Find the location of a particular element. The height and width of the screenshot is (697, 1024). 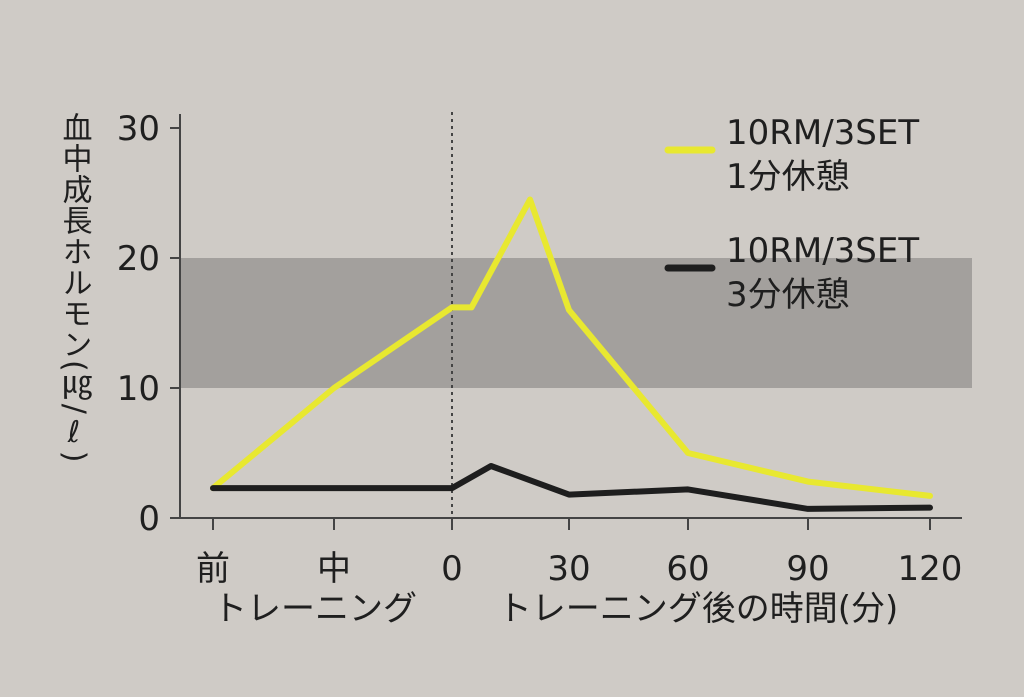

x-tick-label: 0 is located at coordinates (452, 569).